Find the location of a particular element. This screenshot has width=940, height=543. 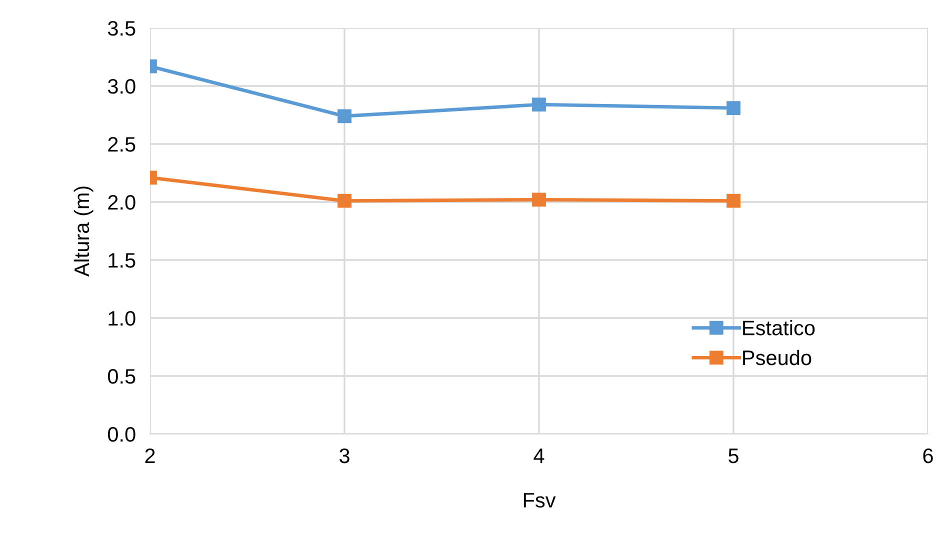

y-tick-label: 0.0 is located at coordinates (122, 434).